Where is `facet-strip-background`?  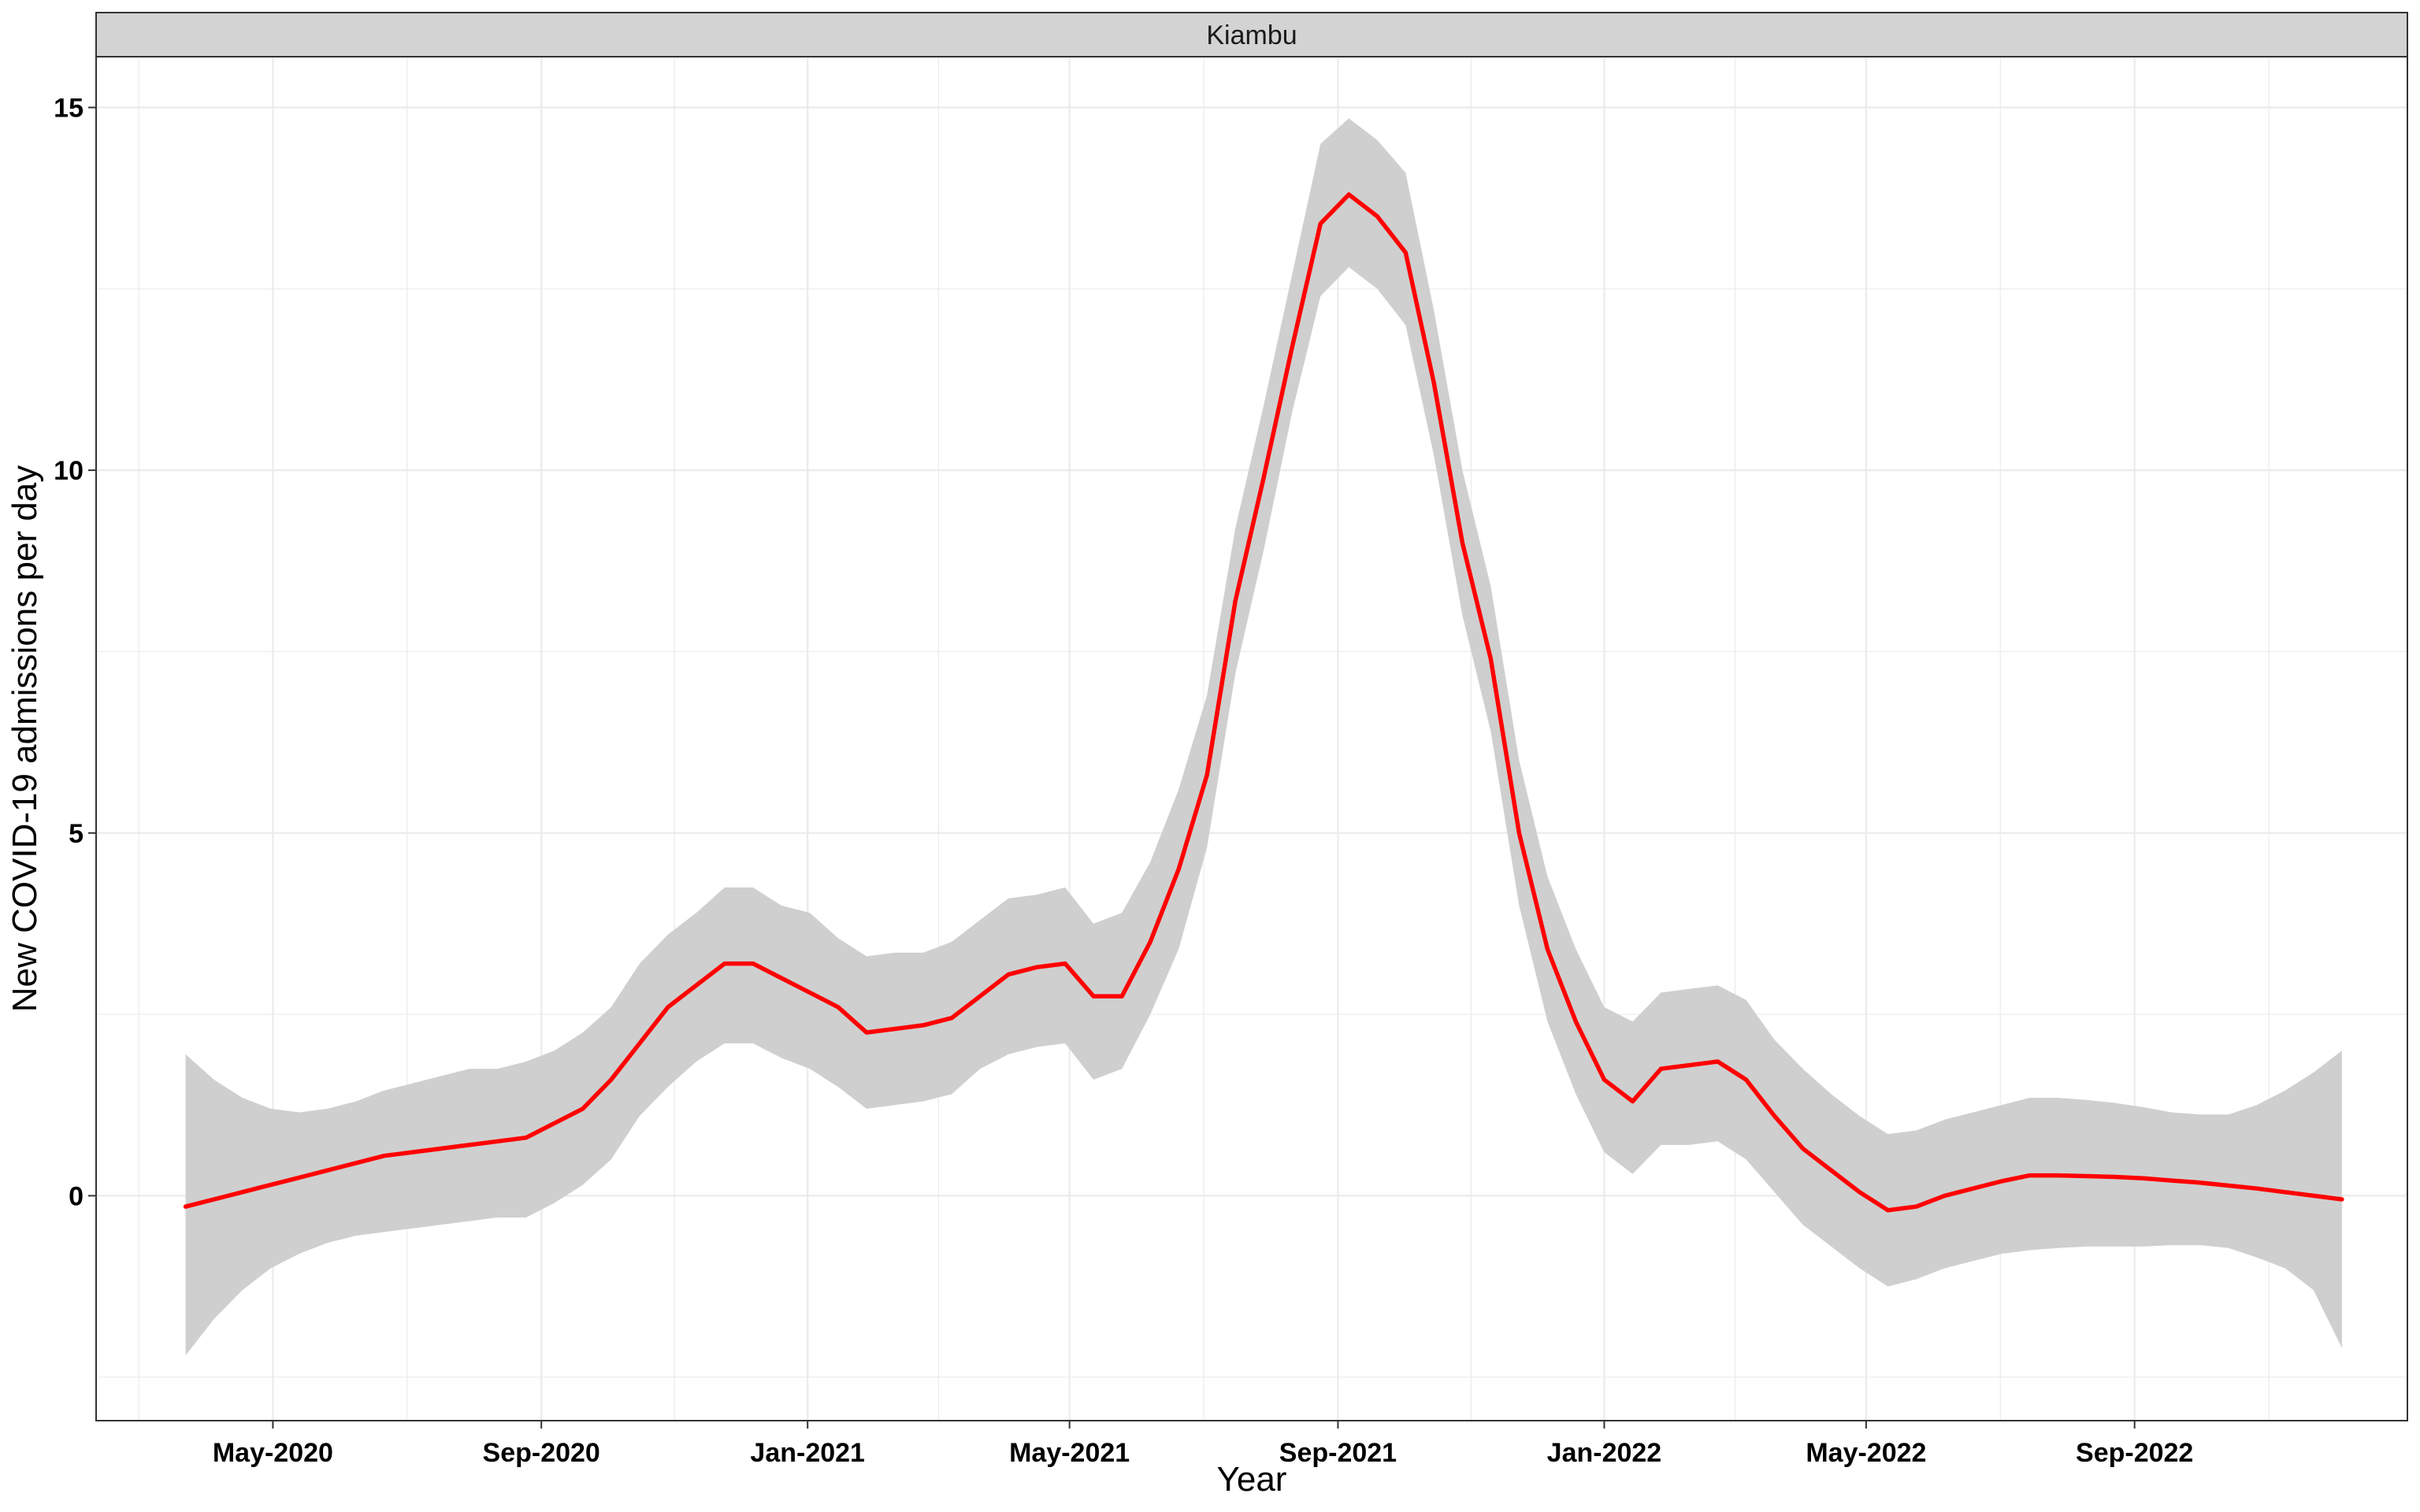 facet-strip-background is located at coordinates (1251, 34).